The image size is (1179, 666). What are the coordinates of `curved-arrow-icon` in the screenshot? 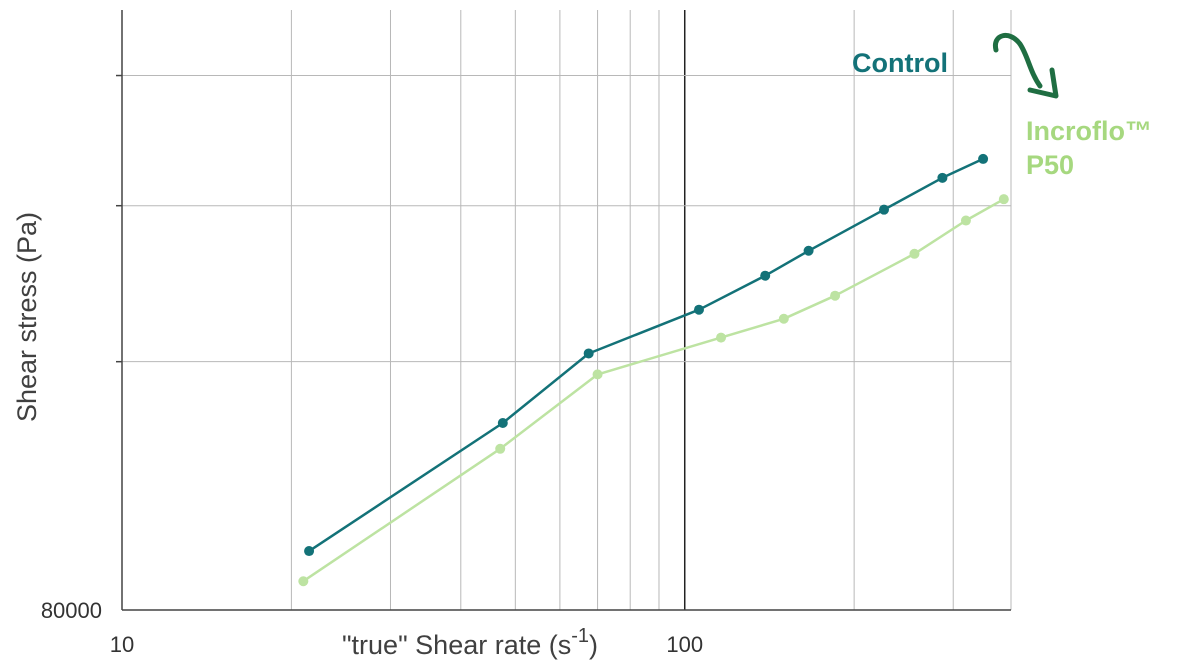 It's located at (1025, 66).